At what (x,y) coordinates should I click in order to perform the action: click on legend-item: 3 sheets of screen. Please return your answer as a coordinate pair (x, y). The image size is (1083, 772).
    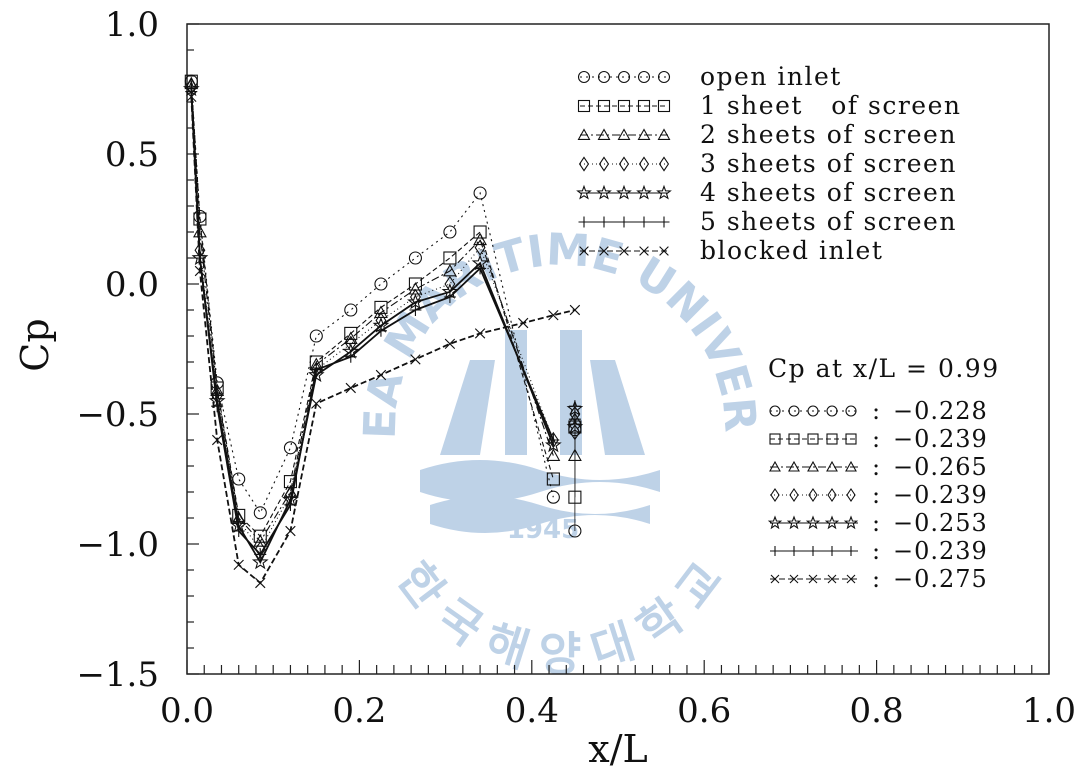
    Looking at the image, I should click on (766, 163).